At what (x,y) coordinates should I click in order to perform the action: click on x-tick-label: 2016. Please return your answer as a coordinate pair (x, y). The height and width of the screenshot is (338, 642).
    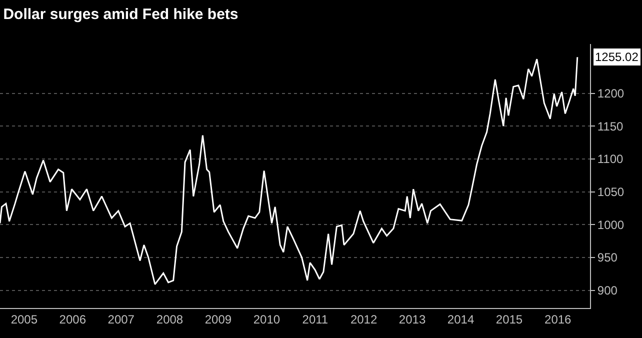
    Looking at the image, I should click on (558, 319).